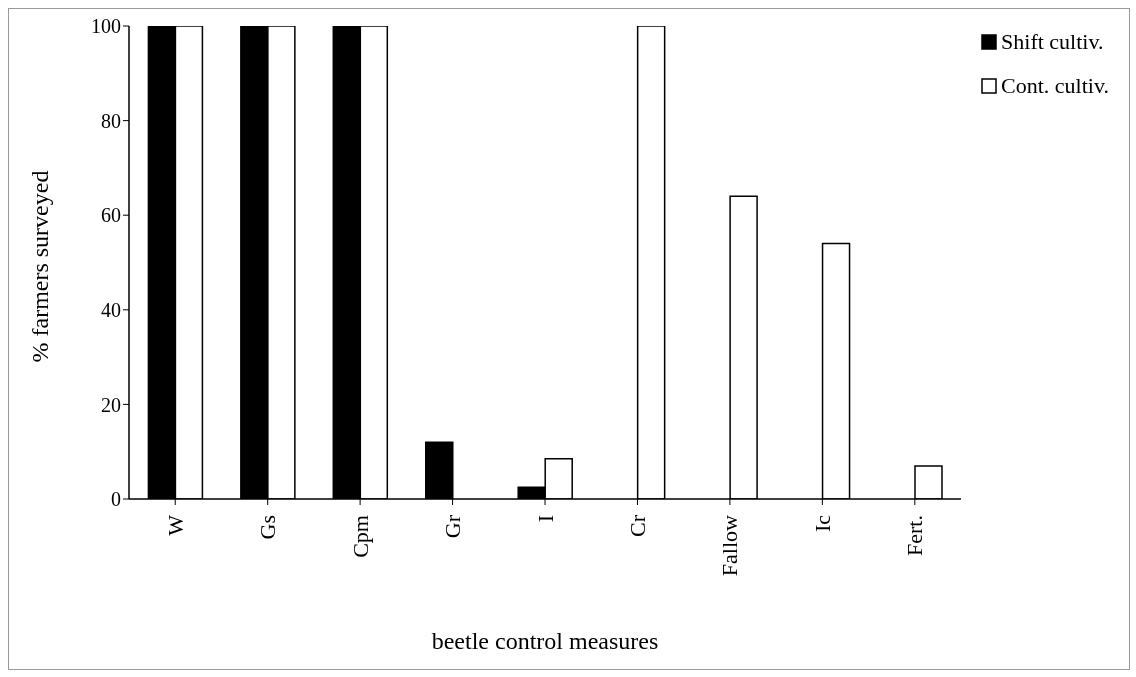 The image size is (1136, 677). What do you see at coordinates (453, 526) in the screenshot?
I see `x-tick-label: Gr` at bounding box center [453, 526].